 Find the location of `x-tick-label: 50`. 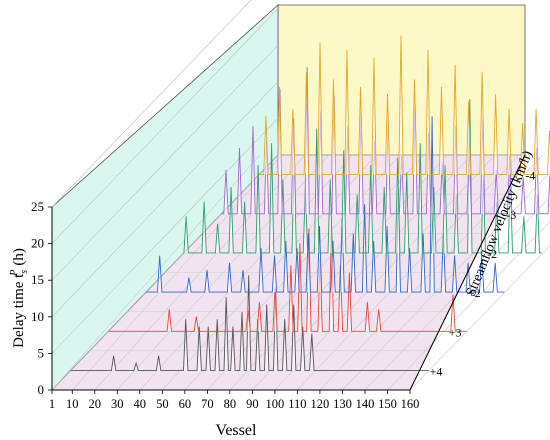

x-tick-label: 50 is located at coordinates (162, 404).